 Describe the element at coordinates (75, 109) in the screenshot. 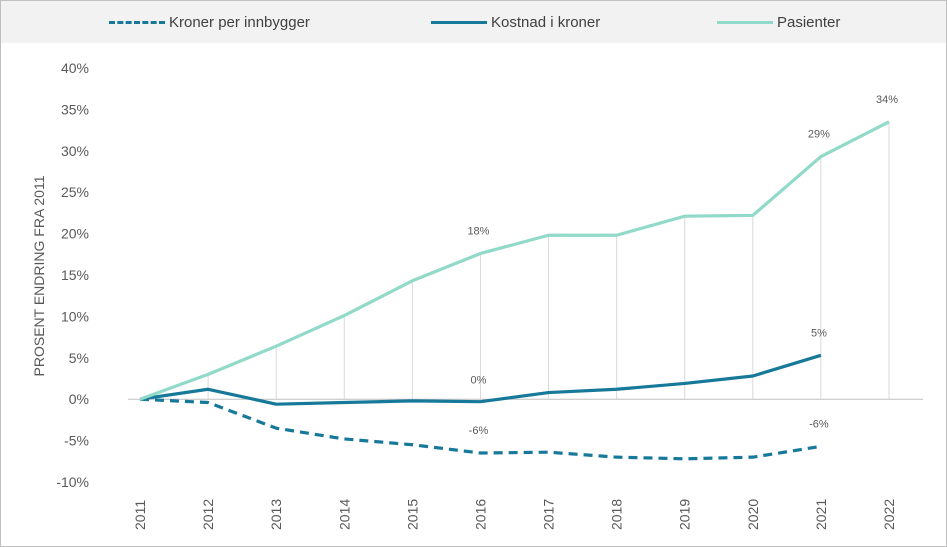

I see `y-tick-label: 35%` at that location.